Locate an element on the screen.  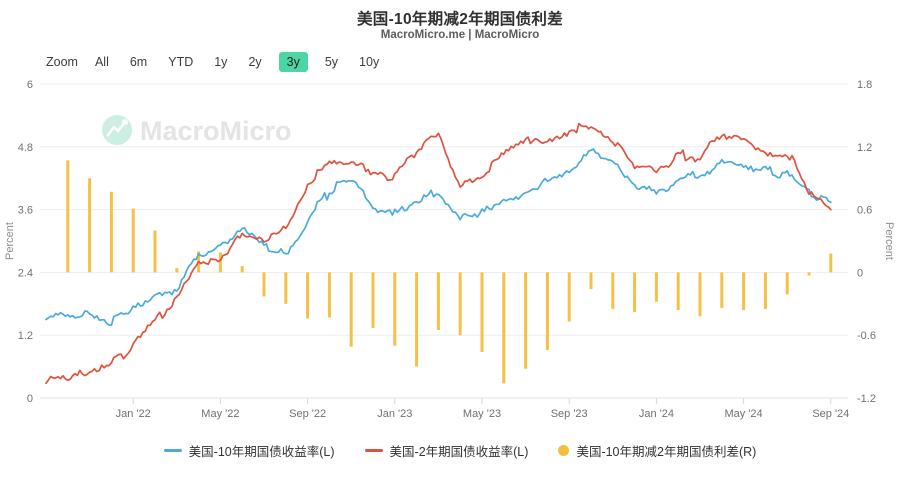
range-button-5y: 5y is located at coordinates (331, 62).